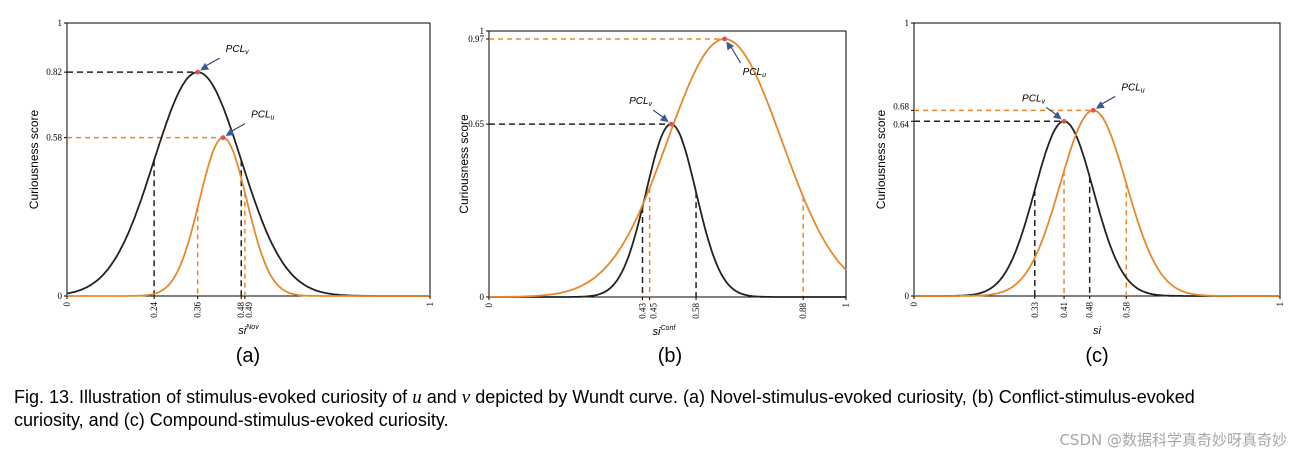 The height and width of the screenshot is (455, 1305). I want to click on y-tick-label: 0.82, so click(54, 72).